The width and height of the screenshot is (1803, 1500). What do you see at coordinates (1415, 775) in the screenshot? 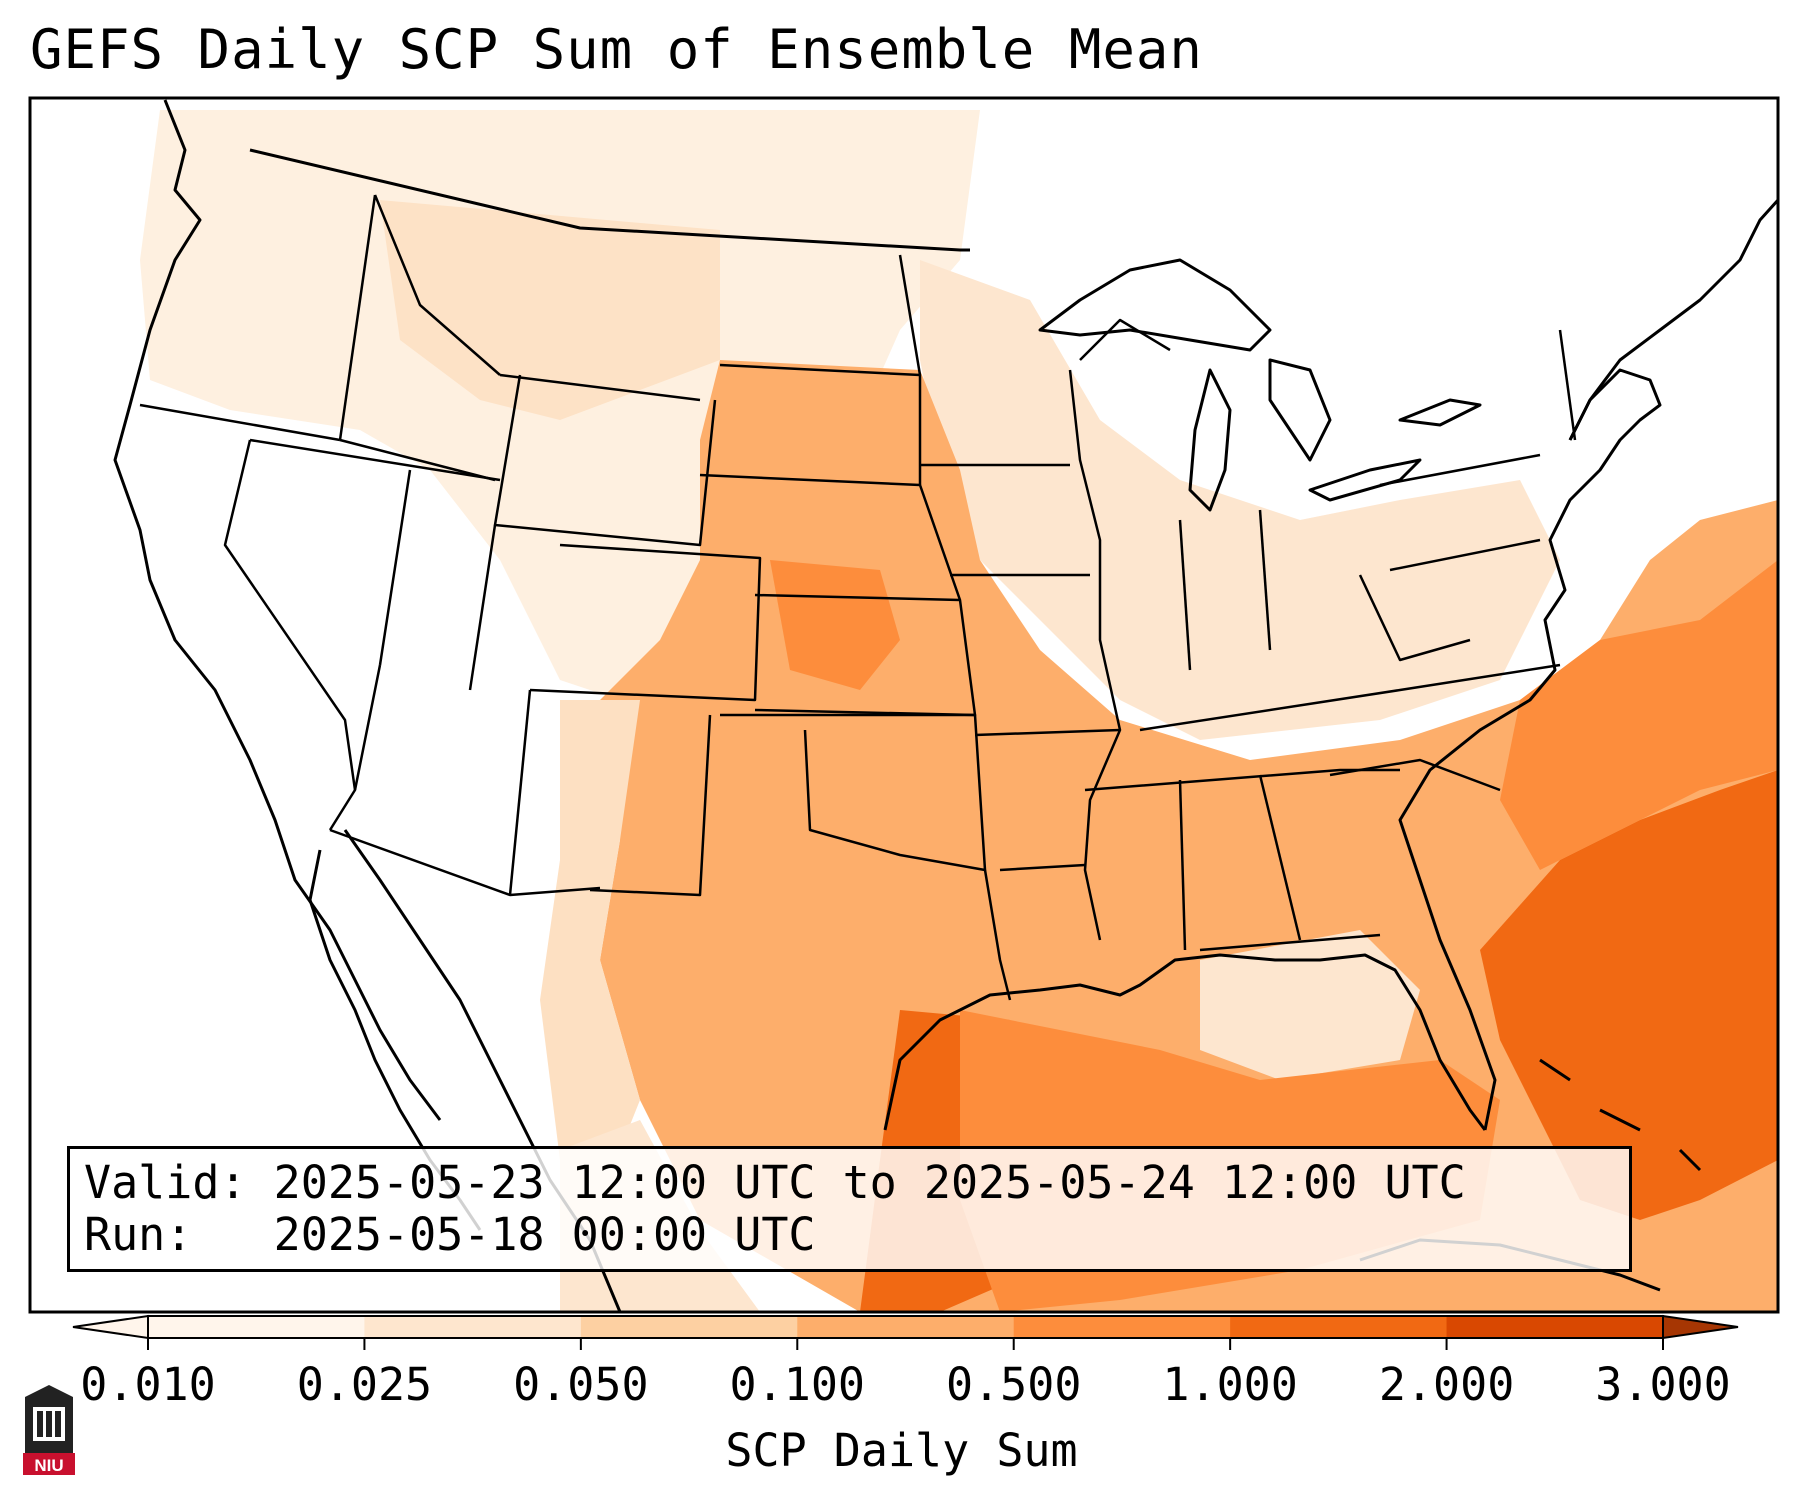
I see `border-sc-nc` at bounding box center [1415, 775].